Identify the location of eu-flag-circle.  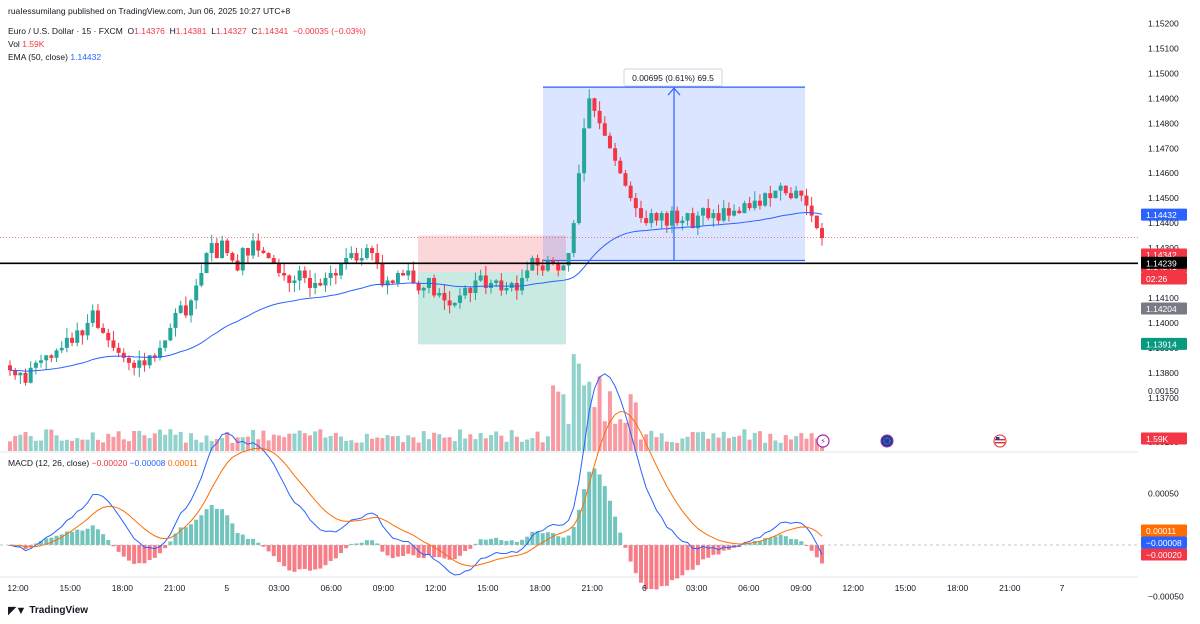
(887, 441).